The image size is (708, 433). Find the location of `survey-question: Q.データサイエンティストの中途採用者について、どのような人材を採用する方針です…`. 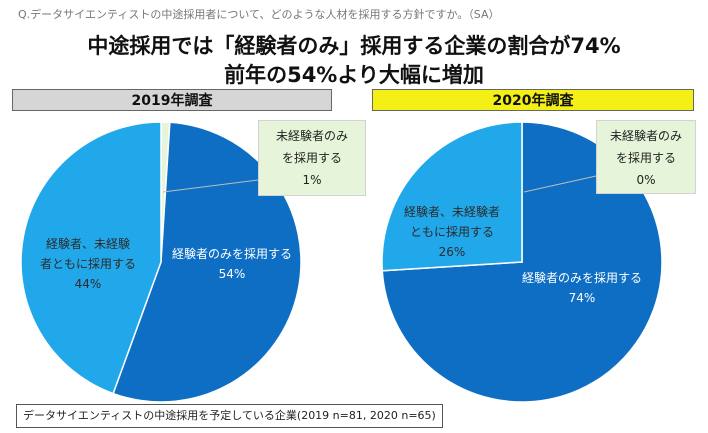

survey-question: Q.データサイエンティストの中途採用者について、どのような人材を採用する方針です… is located at coordinates (259, 14).